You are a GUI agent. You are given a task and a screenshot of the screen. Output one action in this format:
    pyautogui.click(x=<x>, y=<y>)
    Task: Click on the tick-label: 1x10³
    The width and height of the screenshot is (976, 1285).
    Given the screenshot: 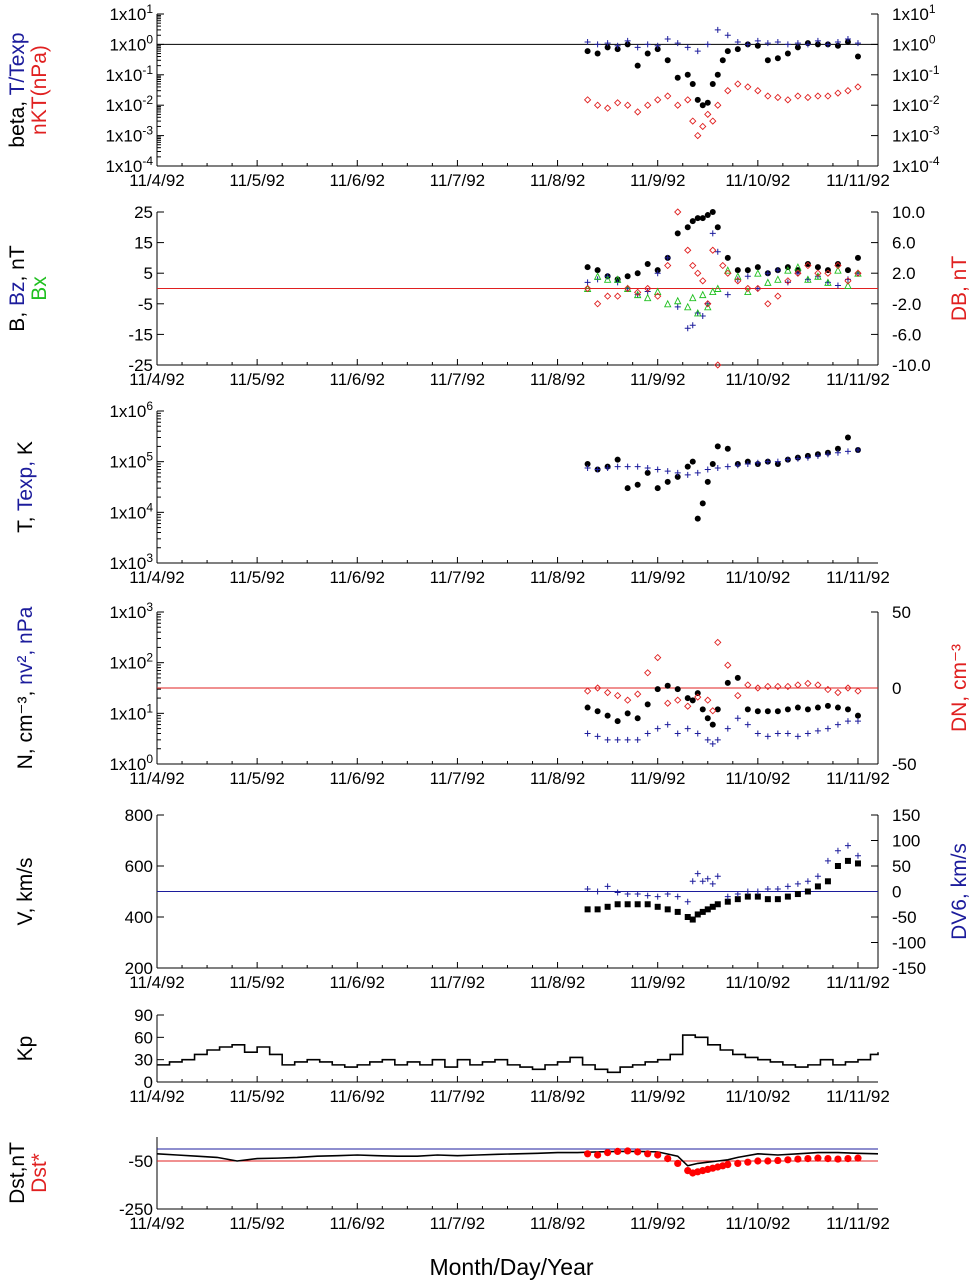 What is the action you would take?
    pyautogui.click(x=131, y=562)
    